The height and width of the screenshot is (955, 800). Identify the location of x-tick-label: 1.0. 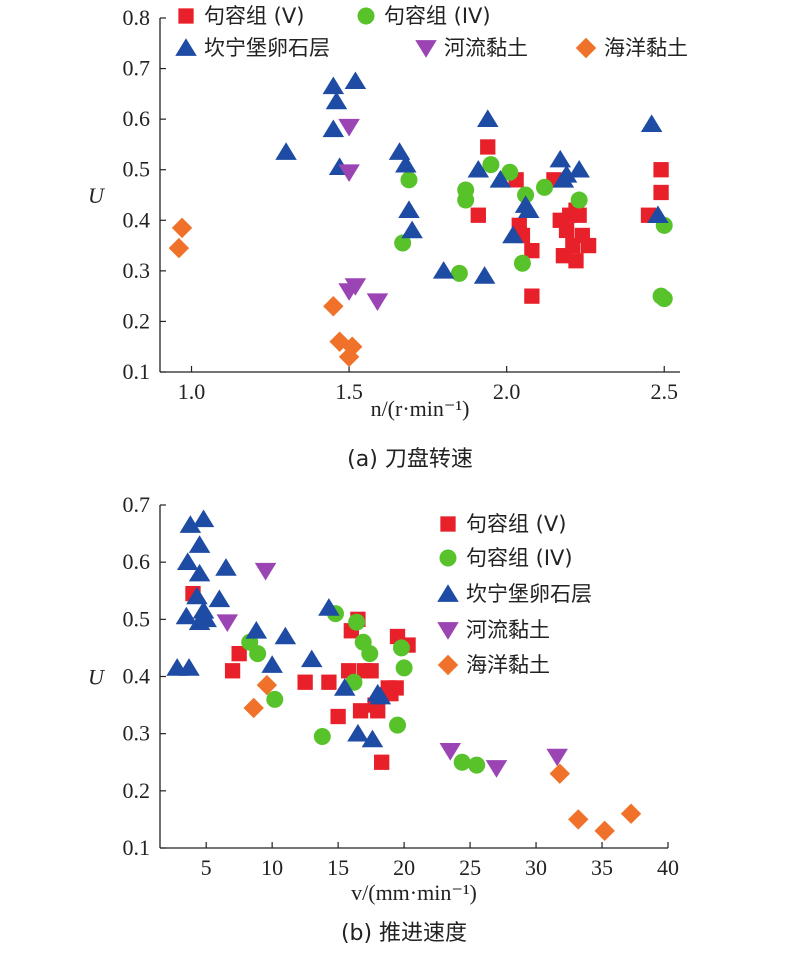
(192, 391).